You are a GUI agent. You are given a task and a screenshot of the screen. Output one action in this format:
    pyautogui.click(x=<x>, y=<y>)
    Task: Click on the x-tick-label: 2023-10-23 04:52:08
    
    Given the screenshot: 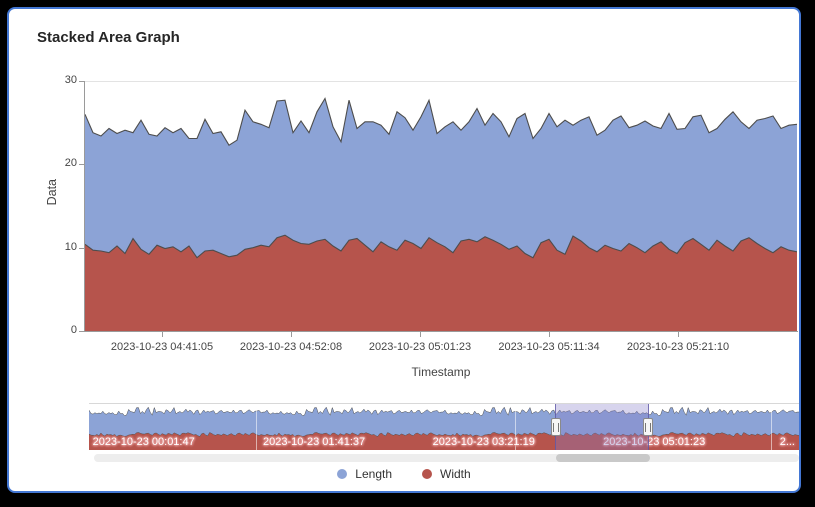 What is the action you would take?
    pyautogui.click(x=291, y=347)
    